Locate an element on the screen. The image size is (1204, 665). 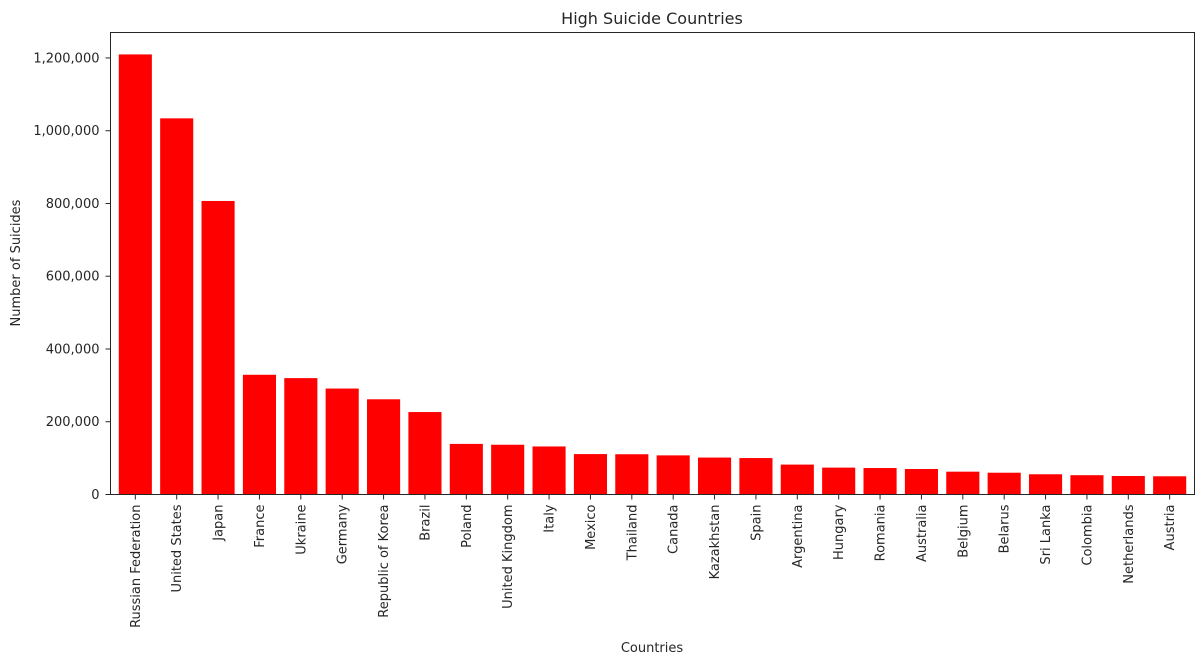
y-tick-label: 0 is located at coordinates (95, 495).